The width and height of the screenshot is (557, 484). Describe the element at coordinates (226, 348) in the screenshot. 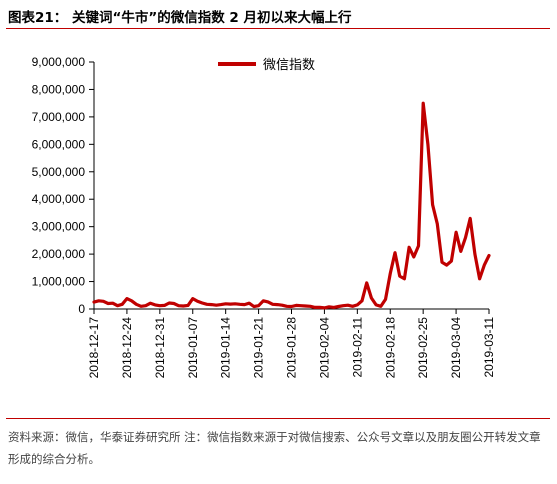

I see `x-tick-label: 2019-01-14` at that location.